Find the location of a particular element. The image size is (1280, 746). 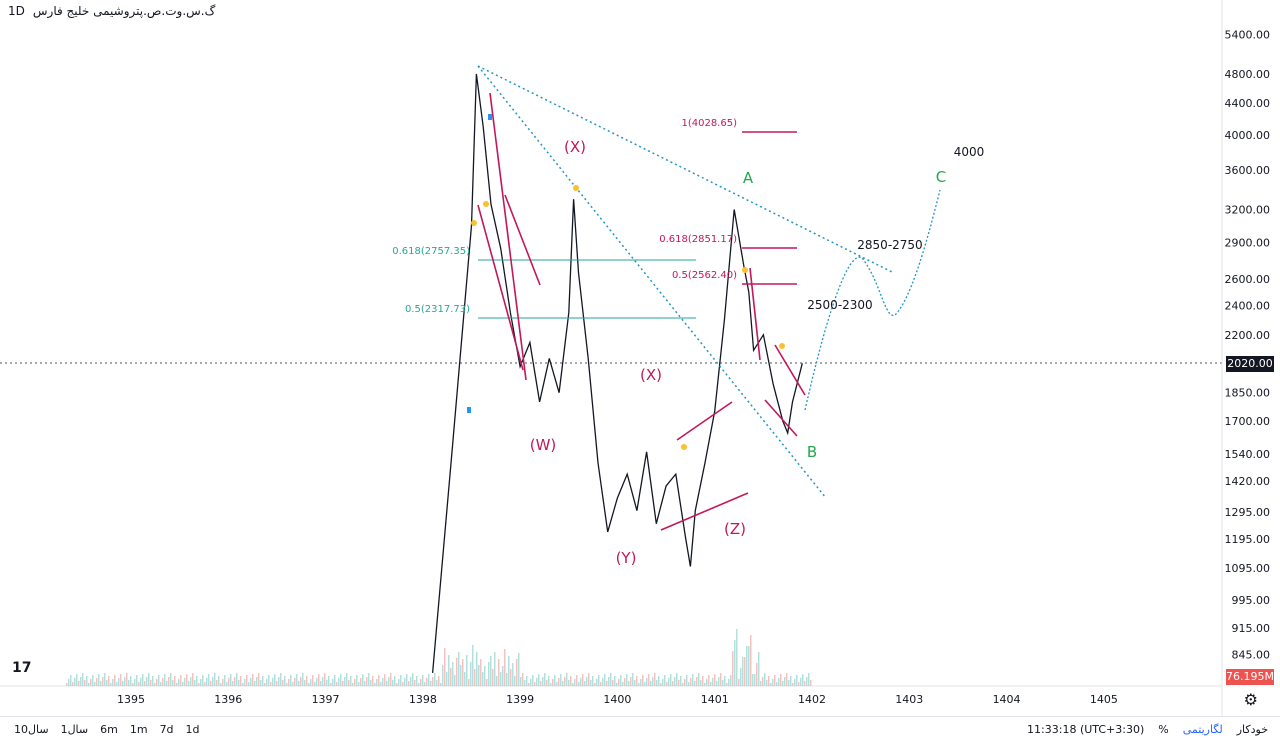

gear-icon: ⚙ is located at coordinates (1250, 699).